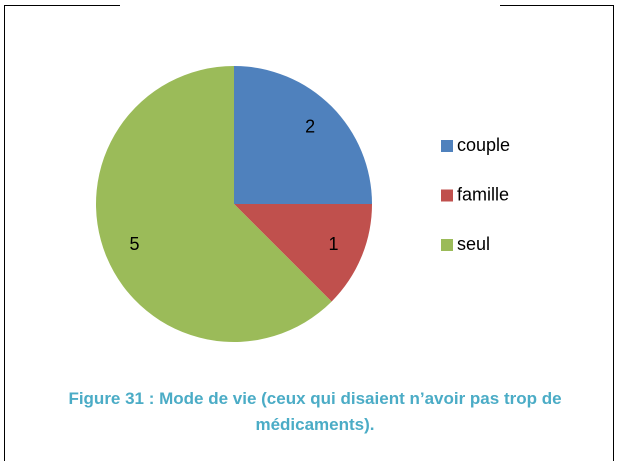 The image size is (620, 461). Describe the element at coordinates (333, 244) in the screenshot. I see `data-label: 1` at that location.